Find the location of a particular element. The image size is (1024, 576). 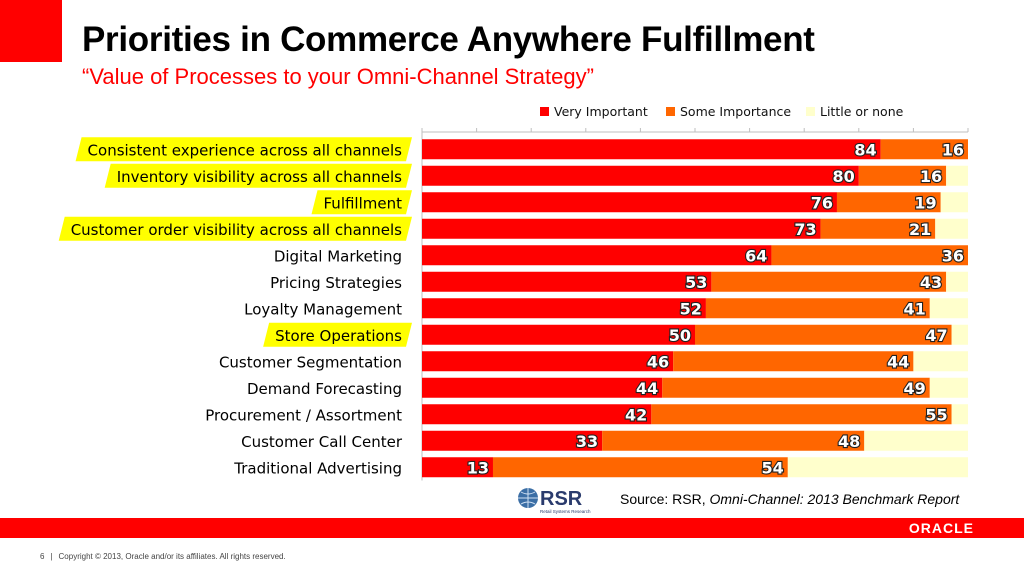

data-label: 64 is located at coordinates (756, 255).